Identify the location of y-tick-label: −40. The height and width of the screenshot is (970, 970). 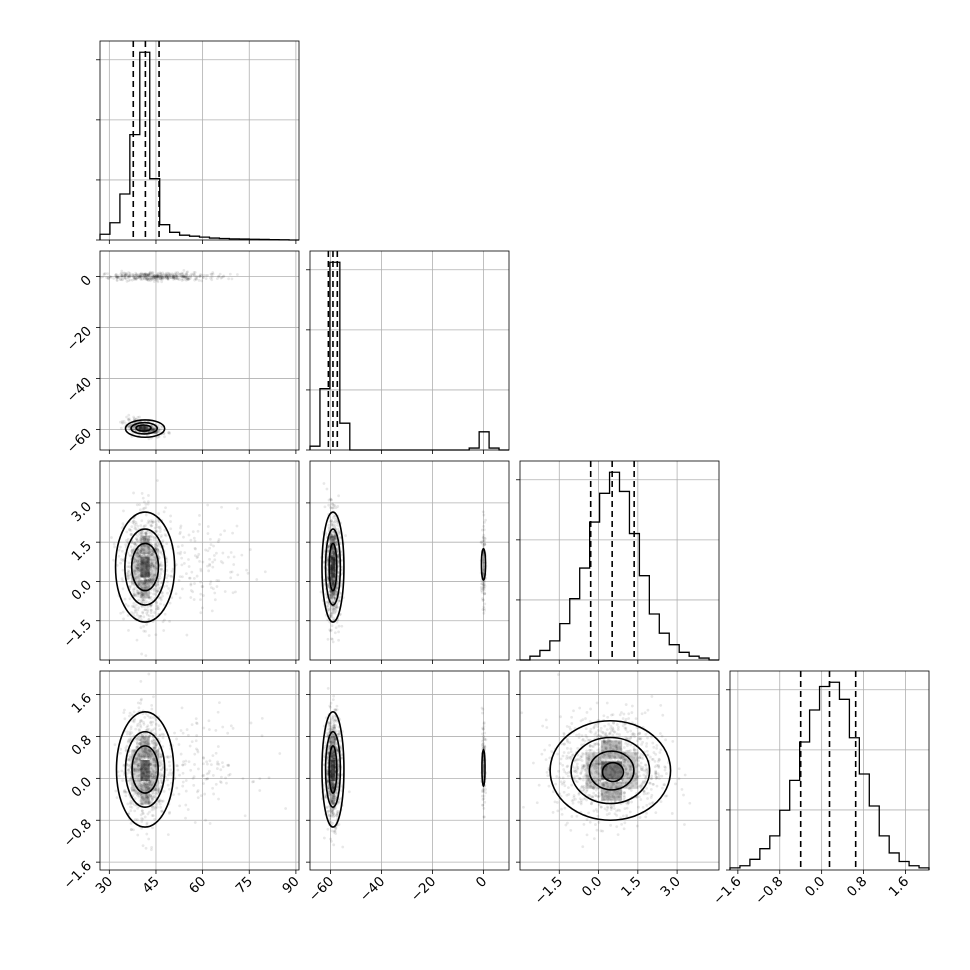
(79, 389).